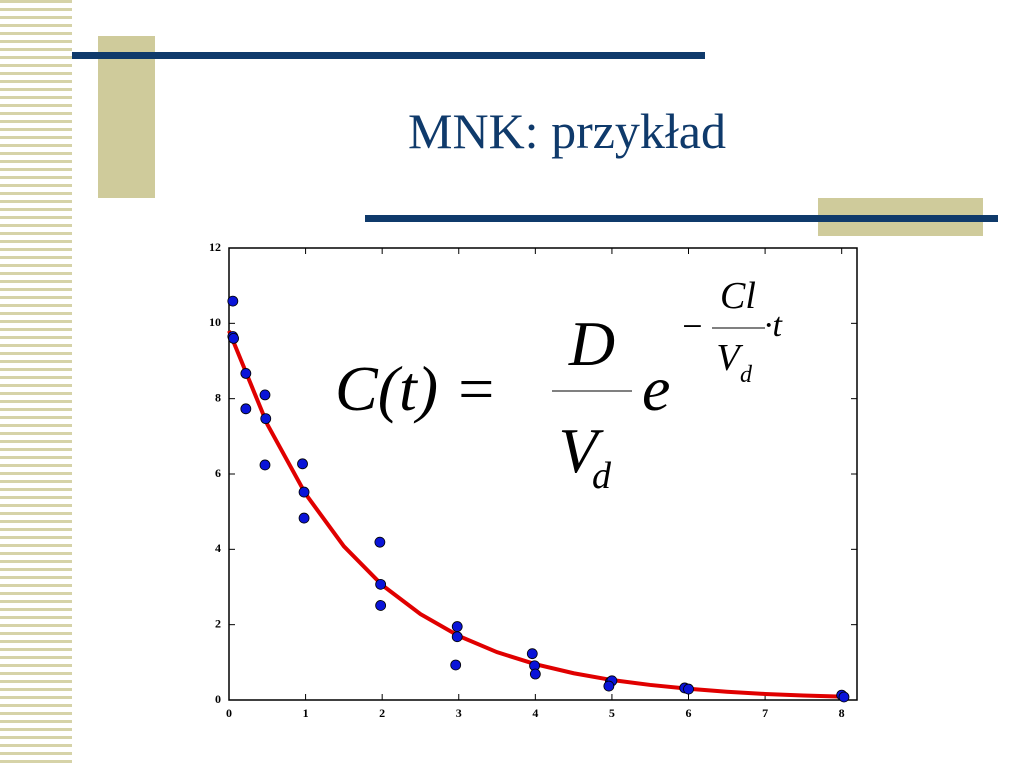 The height and width of the screenshot is (768, 1024). Describe the element at coordinates (218, 699) in the screenshot. I see `y-tick-label: 0` at that location.